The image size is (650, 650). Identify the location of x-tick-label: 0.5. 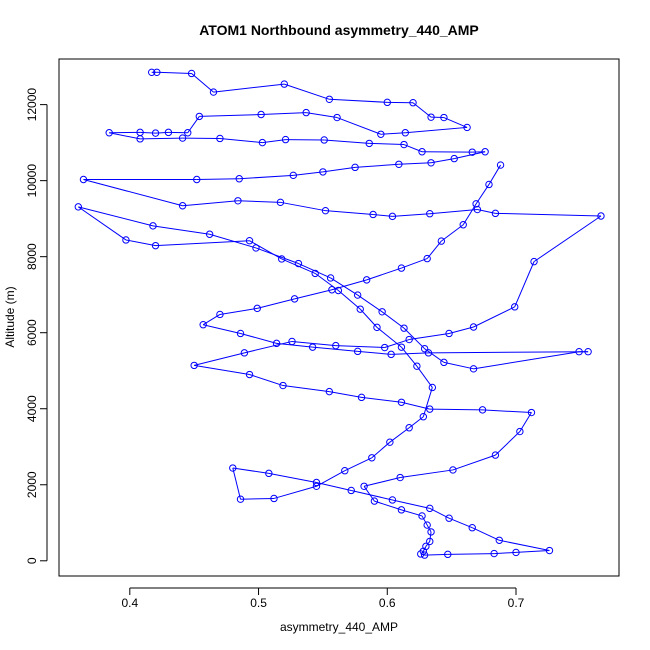
(258, 603).